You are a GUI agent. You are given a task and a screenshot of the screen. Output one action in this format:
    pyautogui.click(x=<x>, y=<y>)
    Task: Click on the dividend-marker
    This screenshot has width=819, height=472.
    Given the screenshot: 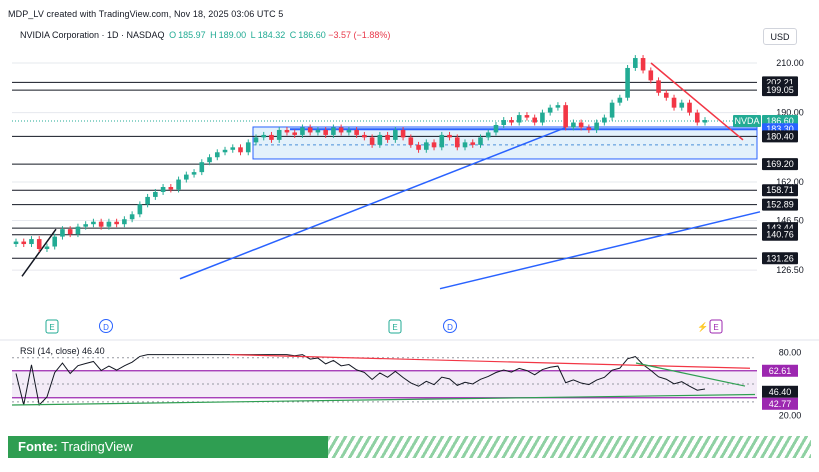 What is the action you would take?
    pyautogui.click(x=106, y=326)
    